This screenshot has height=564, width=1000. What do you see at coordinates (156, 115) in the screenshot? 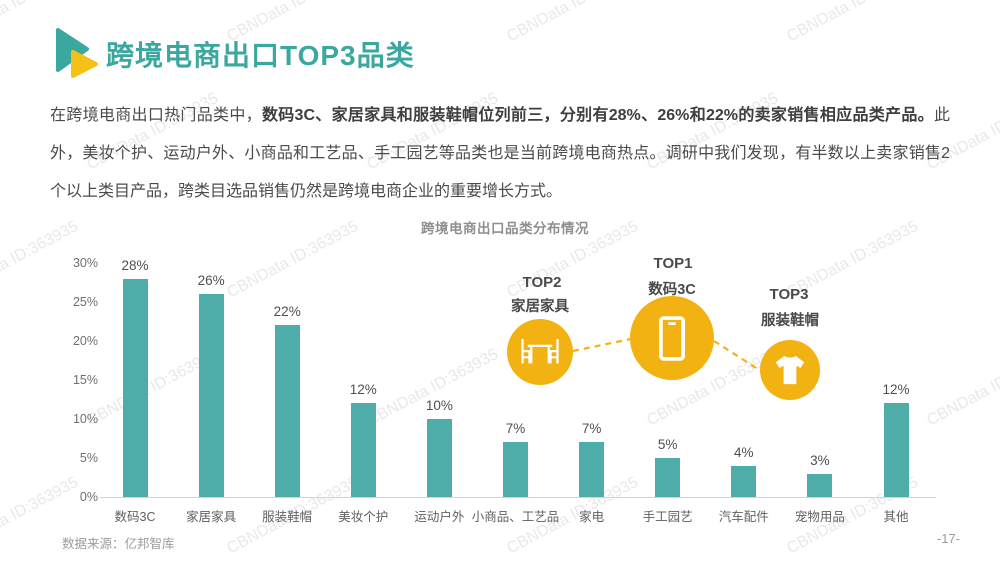
I see `intro-normal-text: 在跨境电商出口热门品类中，` at bounding box center [156, 115].